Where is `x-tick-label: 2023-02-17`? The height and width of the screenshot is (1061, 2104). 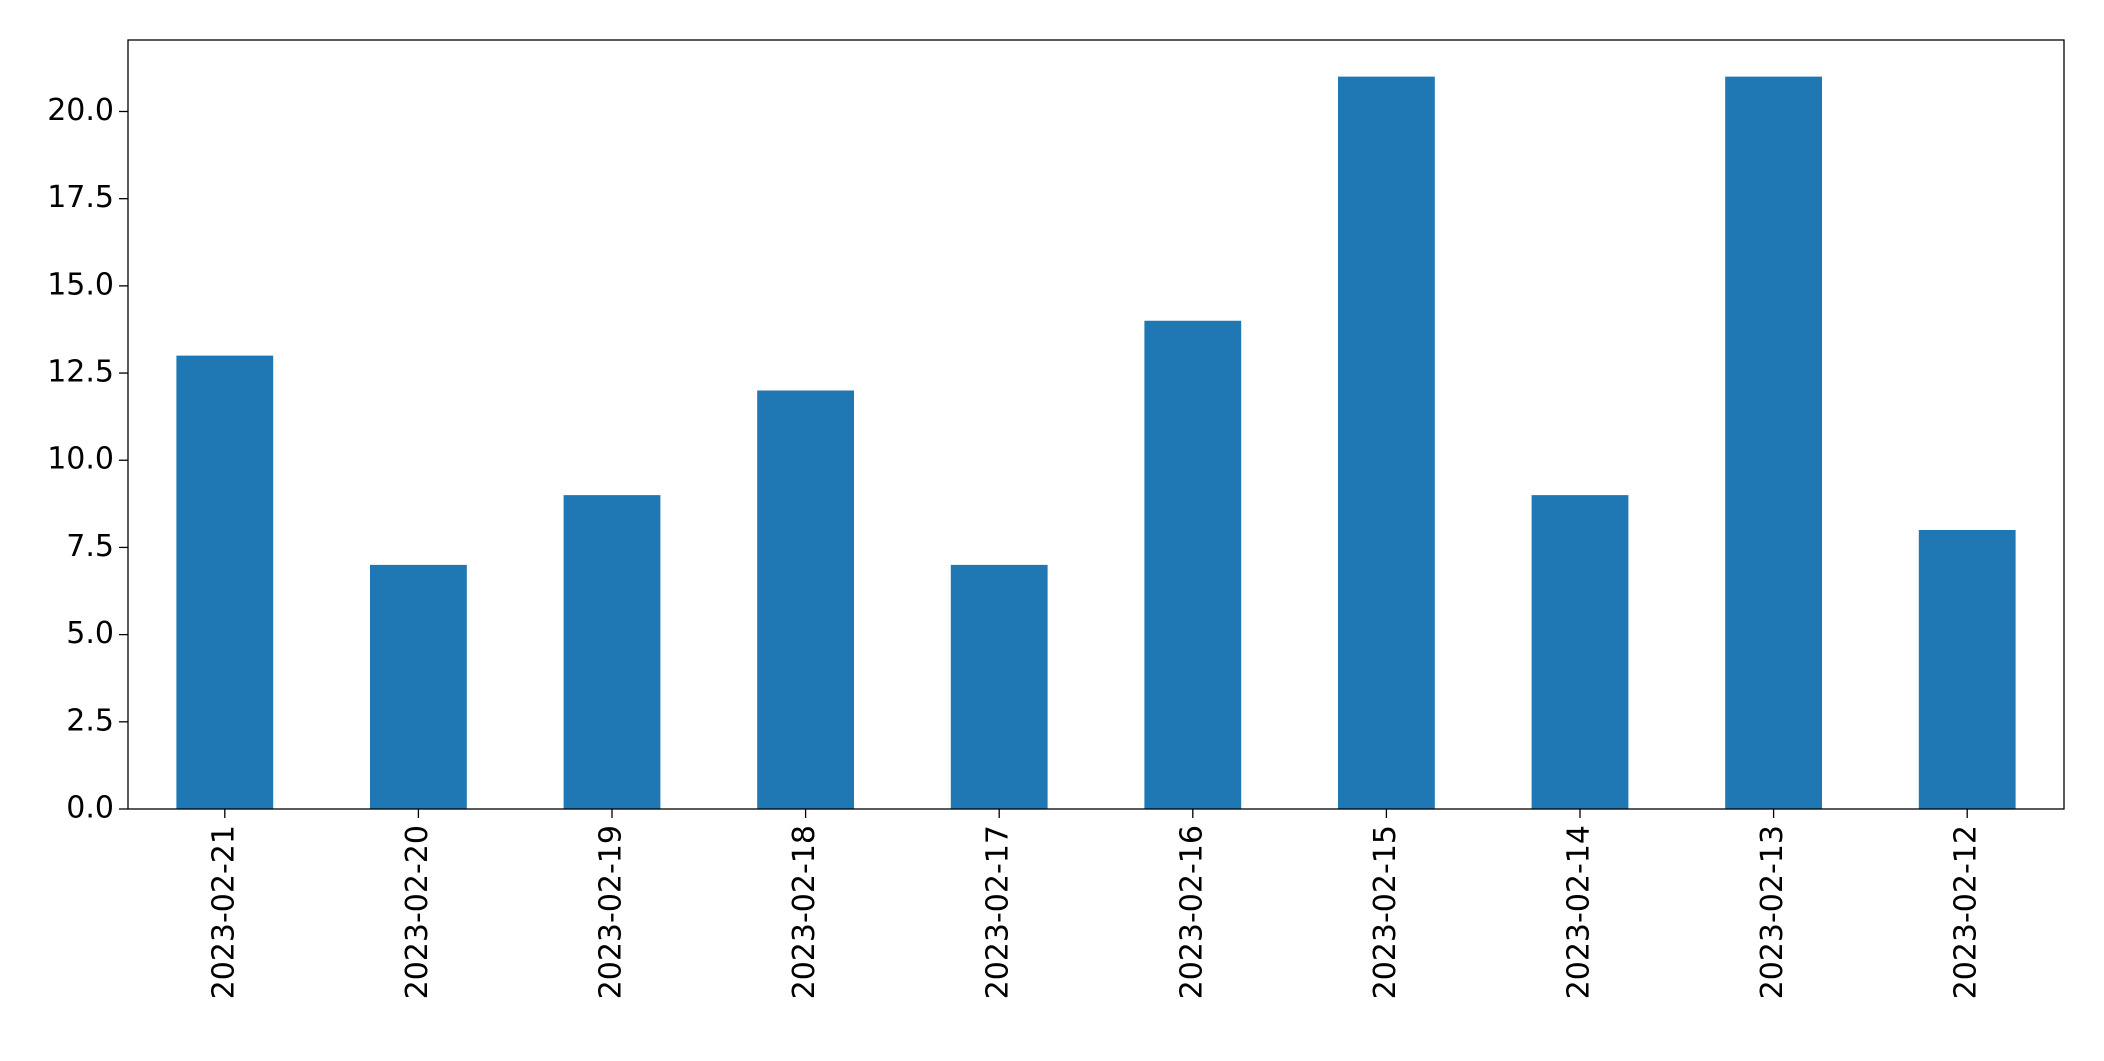
x-tick-label: 2023-02-17 is located at coordinates (998, 912).